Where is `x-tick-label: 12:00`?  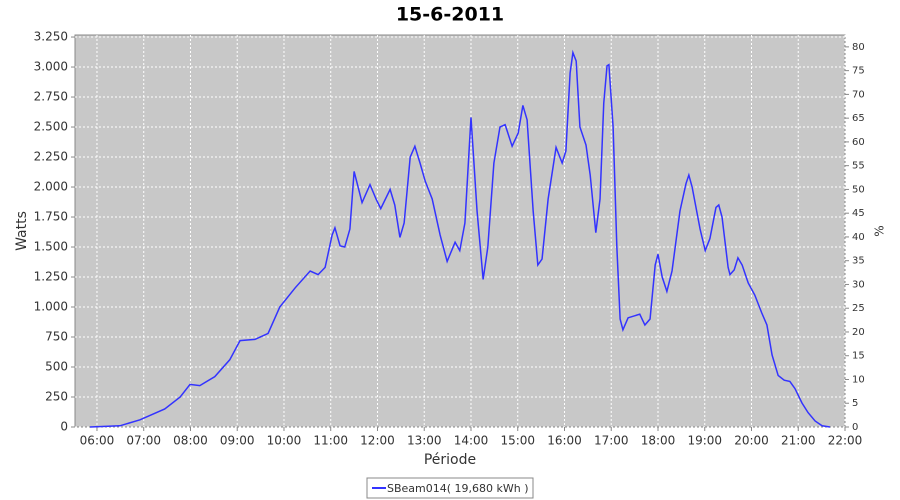 x-tick-label: 12:00 is located at coordinates (377, 441).